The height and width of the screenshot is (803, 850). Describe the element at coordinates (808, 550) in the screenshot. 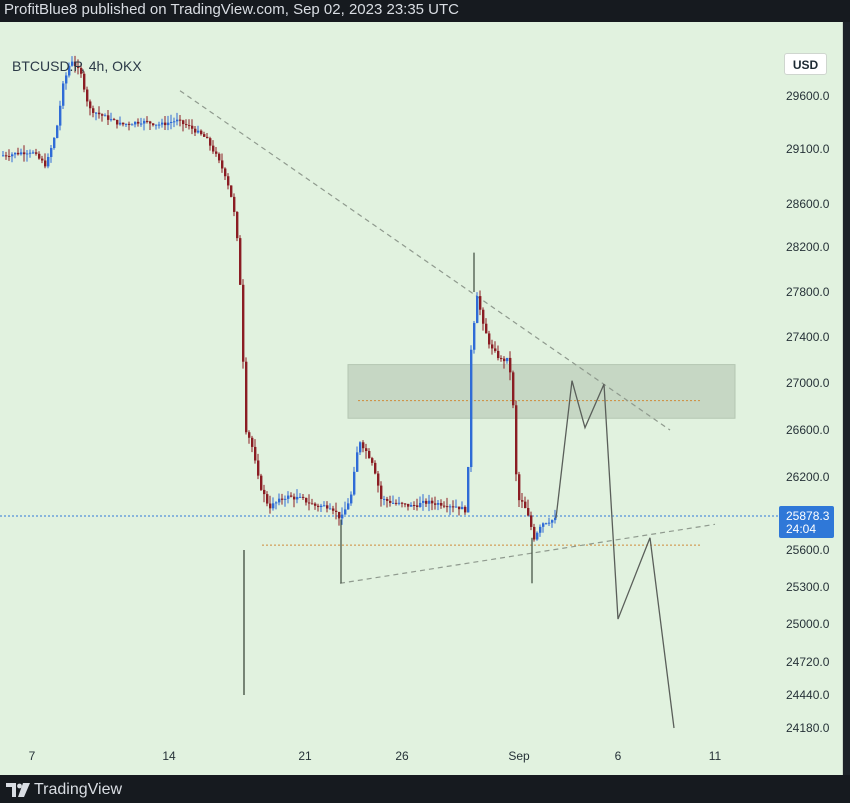

I see `y-tick-label: 25600.0` at that location.